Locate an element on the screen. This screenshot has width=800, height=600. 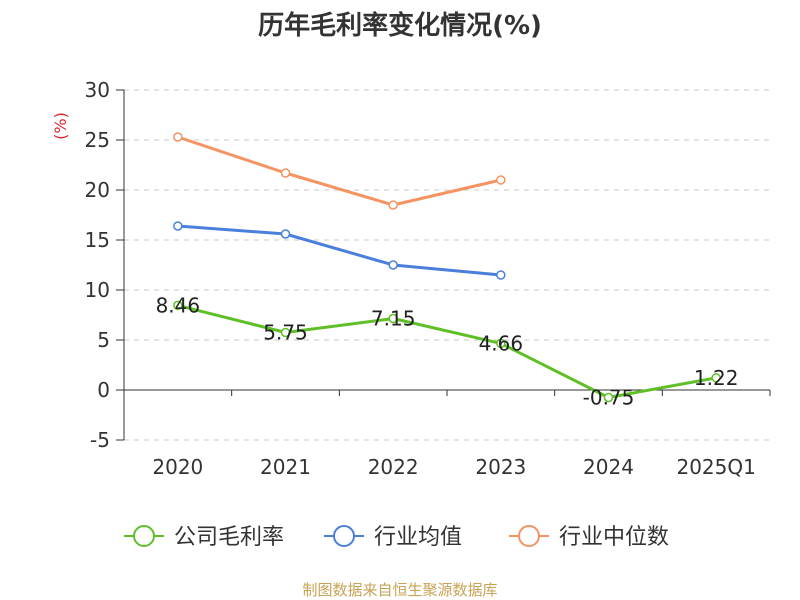
data-label: -0.75 is located at coordinates (609, 398).